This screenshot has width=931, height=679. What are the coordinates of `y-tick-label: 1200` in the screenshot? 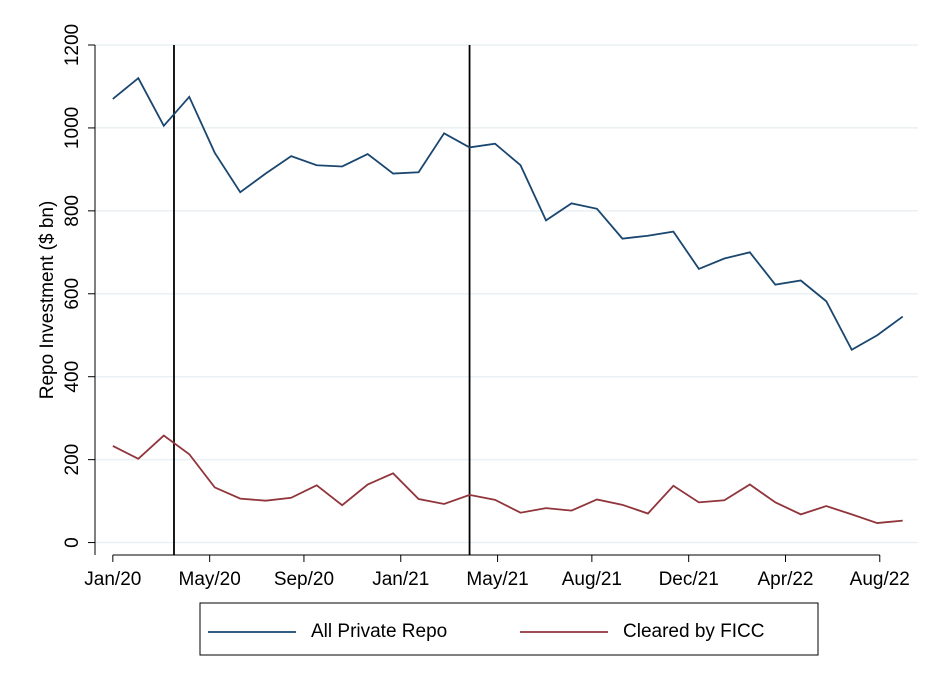 It's located at (72, 45).